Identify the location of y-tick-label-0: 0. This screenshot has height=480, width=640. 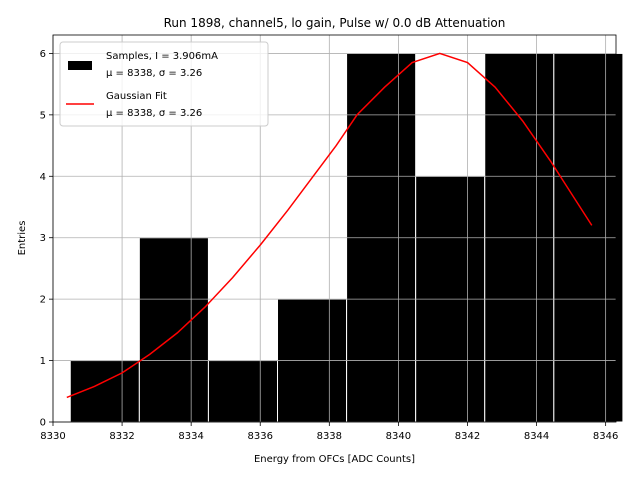
(43, 423).